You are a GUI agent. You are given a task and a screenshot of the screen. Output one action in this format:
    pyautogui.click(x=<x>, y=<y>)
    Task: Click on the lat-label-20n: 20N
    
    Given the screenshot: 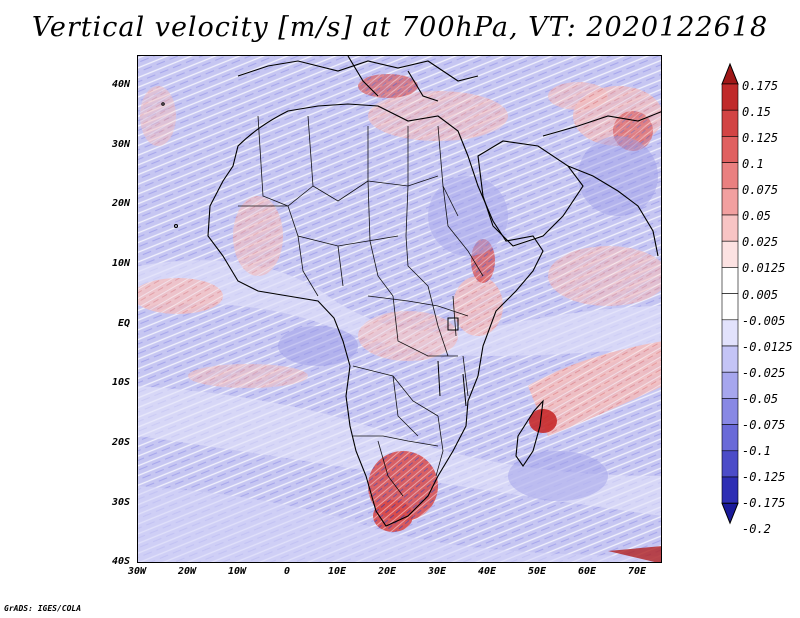 What is the action you would take?
    pyautogui.click(x=120, y=203)
    